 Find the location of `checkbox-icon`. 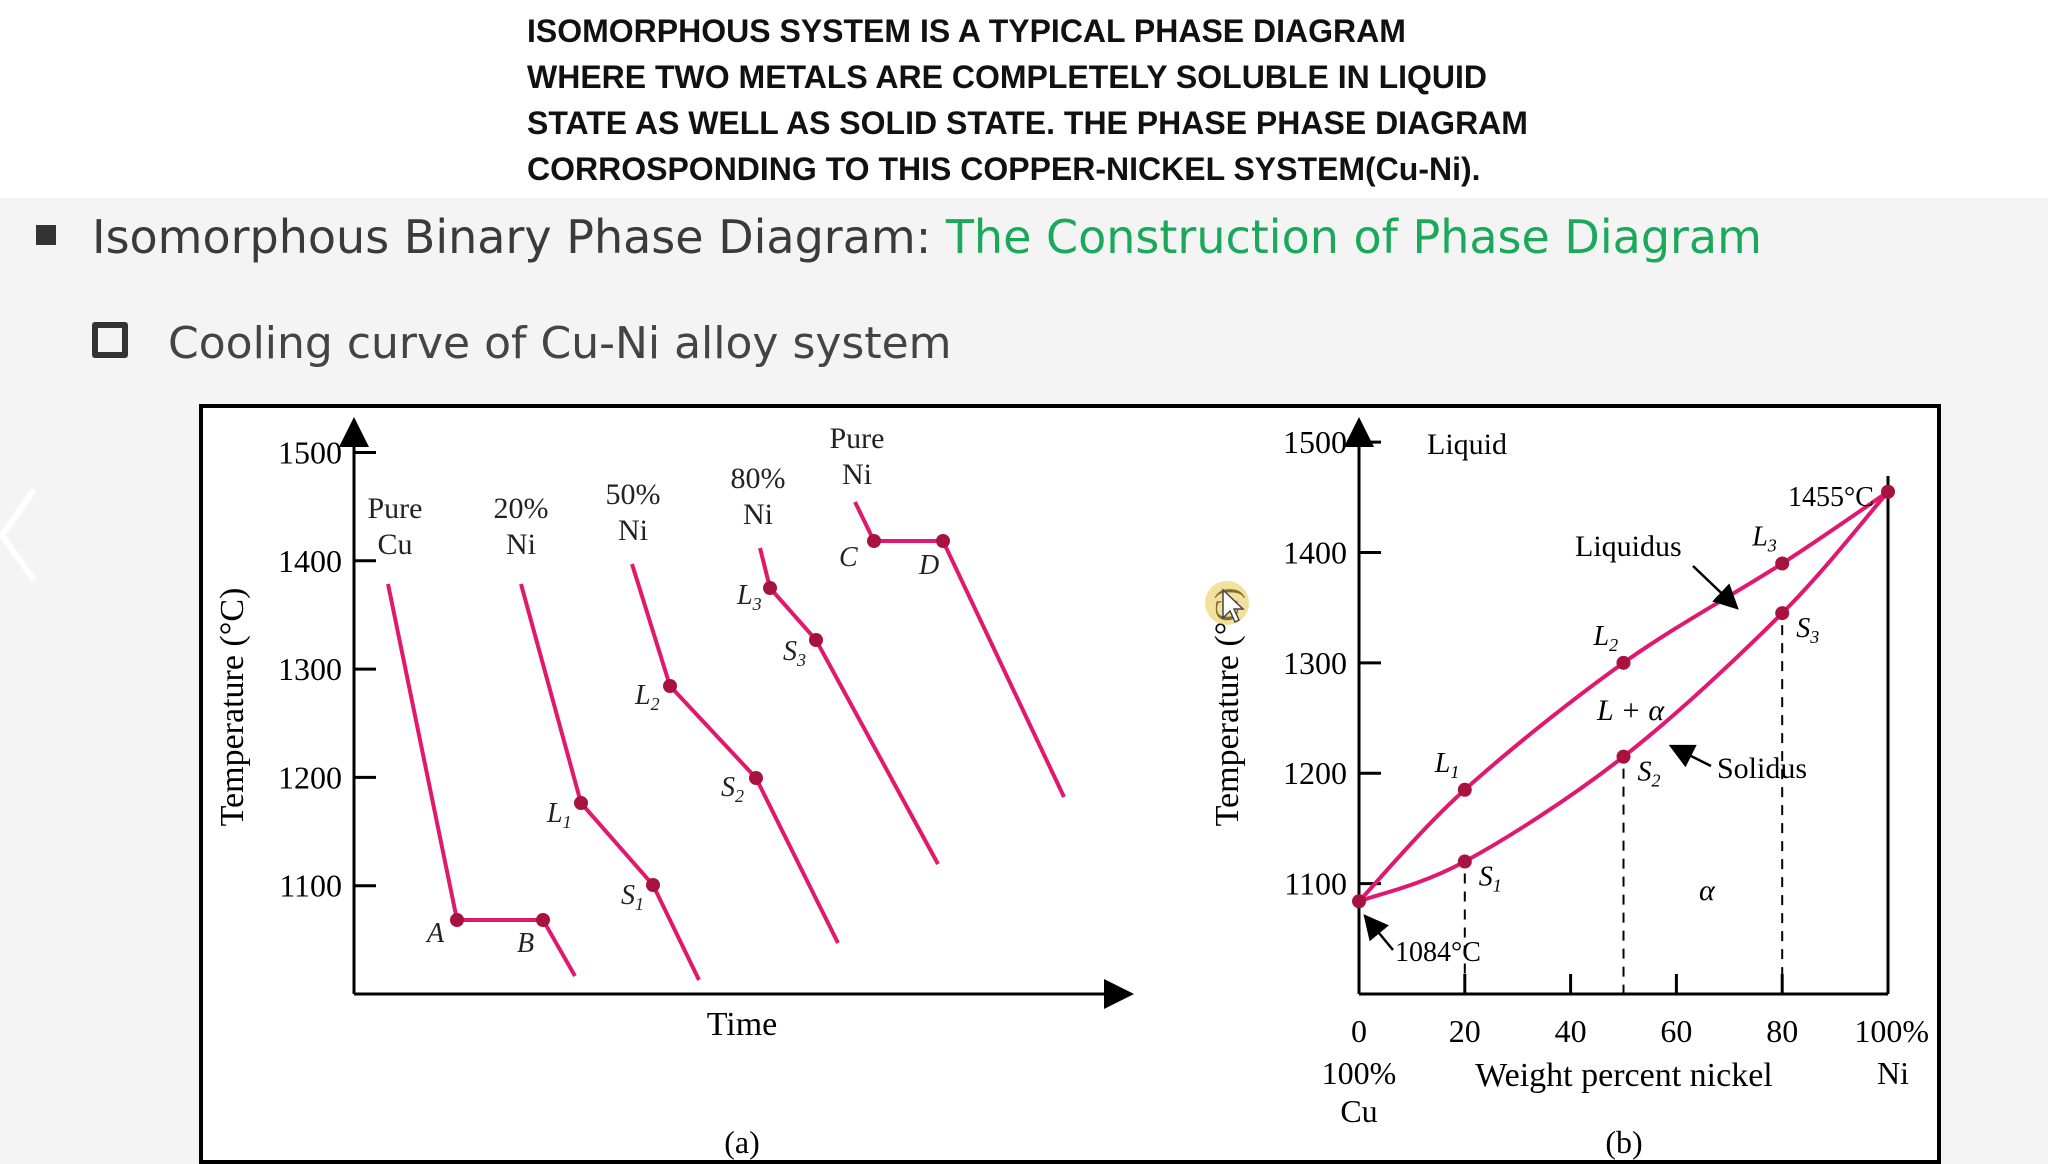

checkbox-icon is located at coordinates (110, 340).